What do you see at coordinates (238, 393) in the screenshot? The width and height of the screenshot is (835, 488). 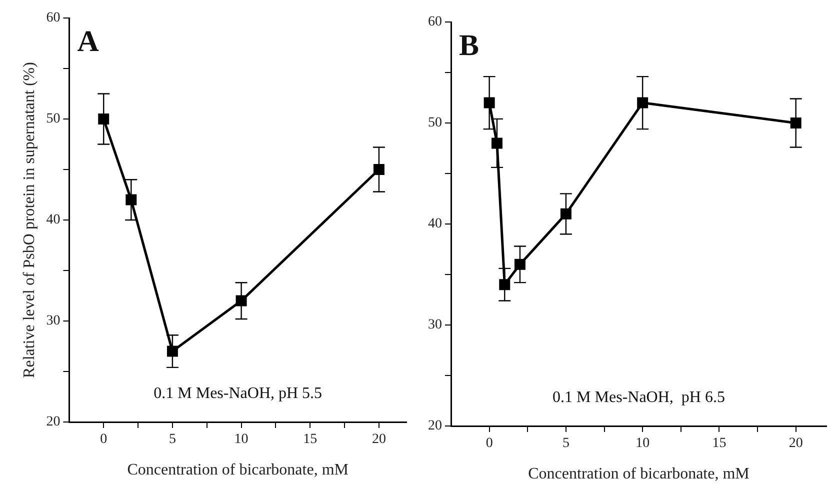 I see `annotation: 0.1 M Mes-NaOH, pH 5.5` at bounding box center [238, 393].